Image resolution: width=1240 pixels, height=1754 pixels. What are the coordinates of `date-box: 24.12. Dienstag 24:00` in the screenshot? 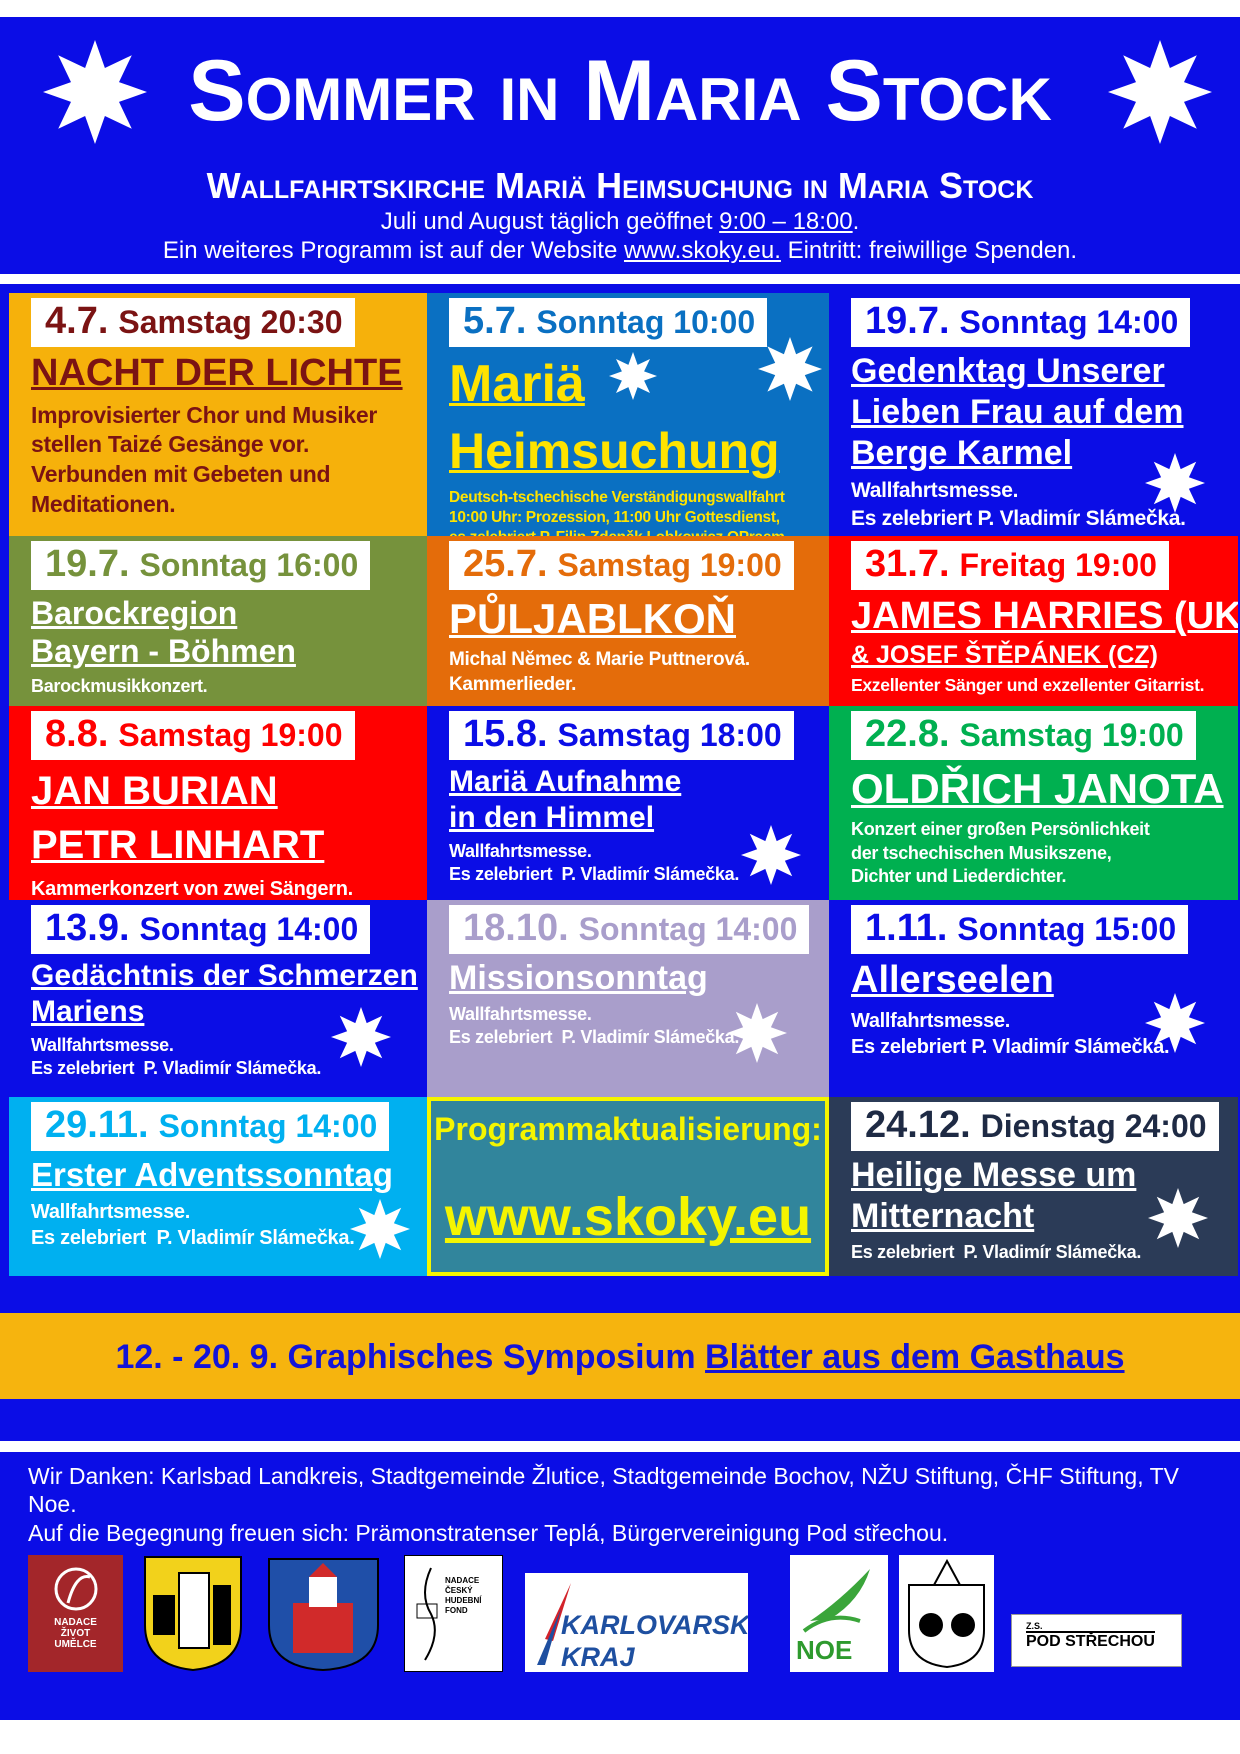 It's located at (1035, 1126).